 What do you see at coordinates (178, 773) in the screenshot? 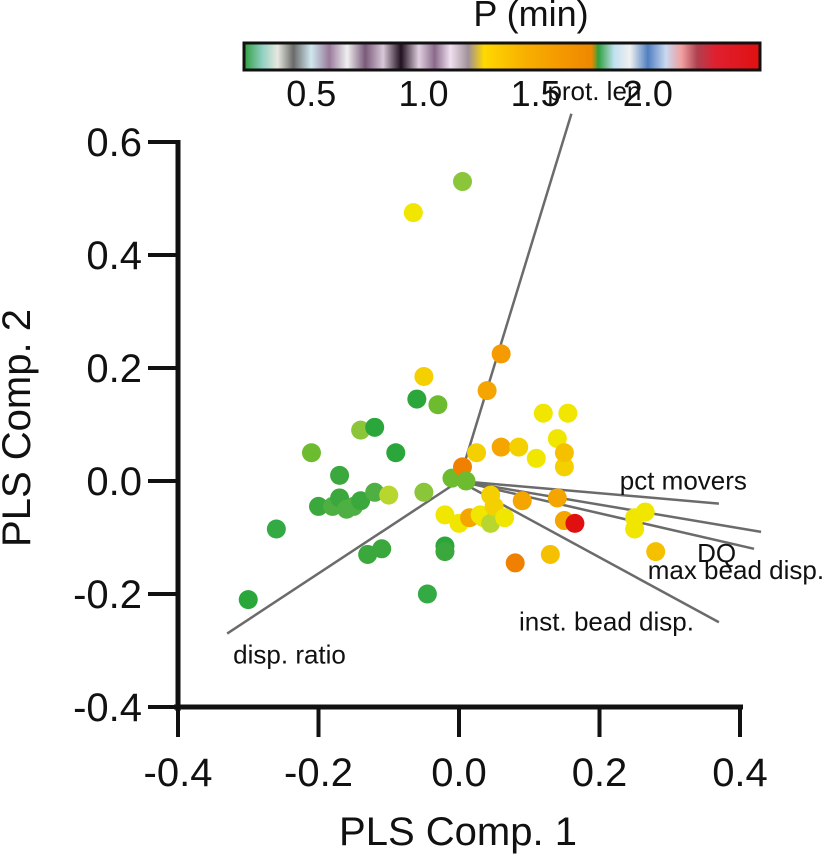
I see `x-tick-label: -0.4` at bounding box center [178, 773].